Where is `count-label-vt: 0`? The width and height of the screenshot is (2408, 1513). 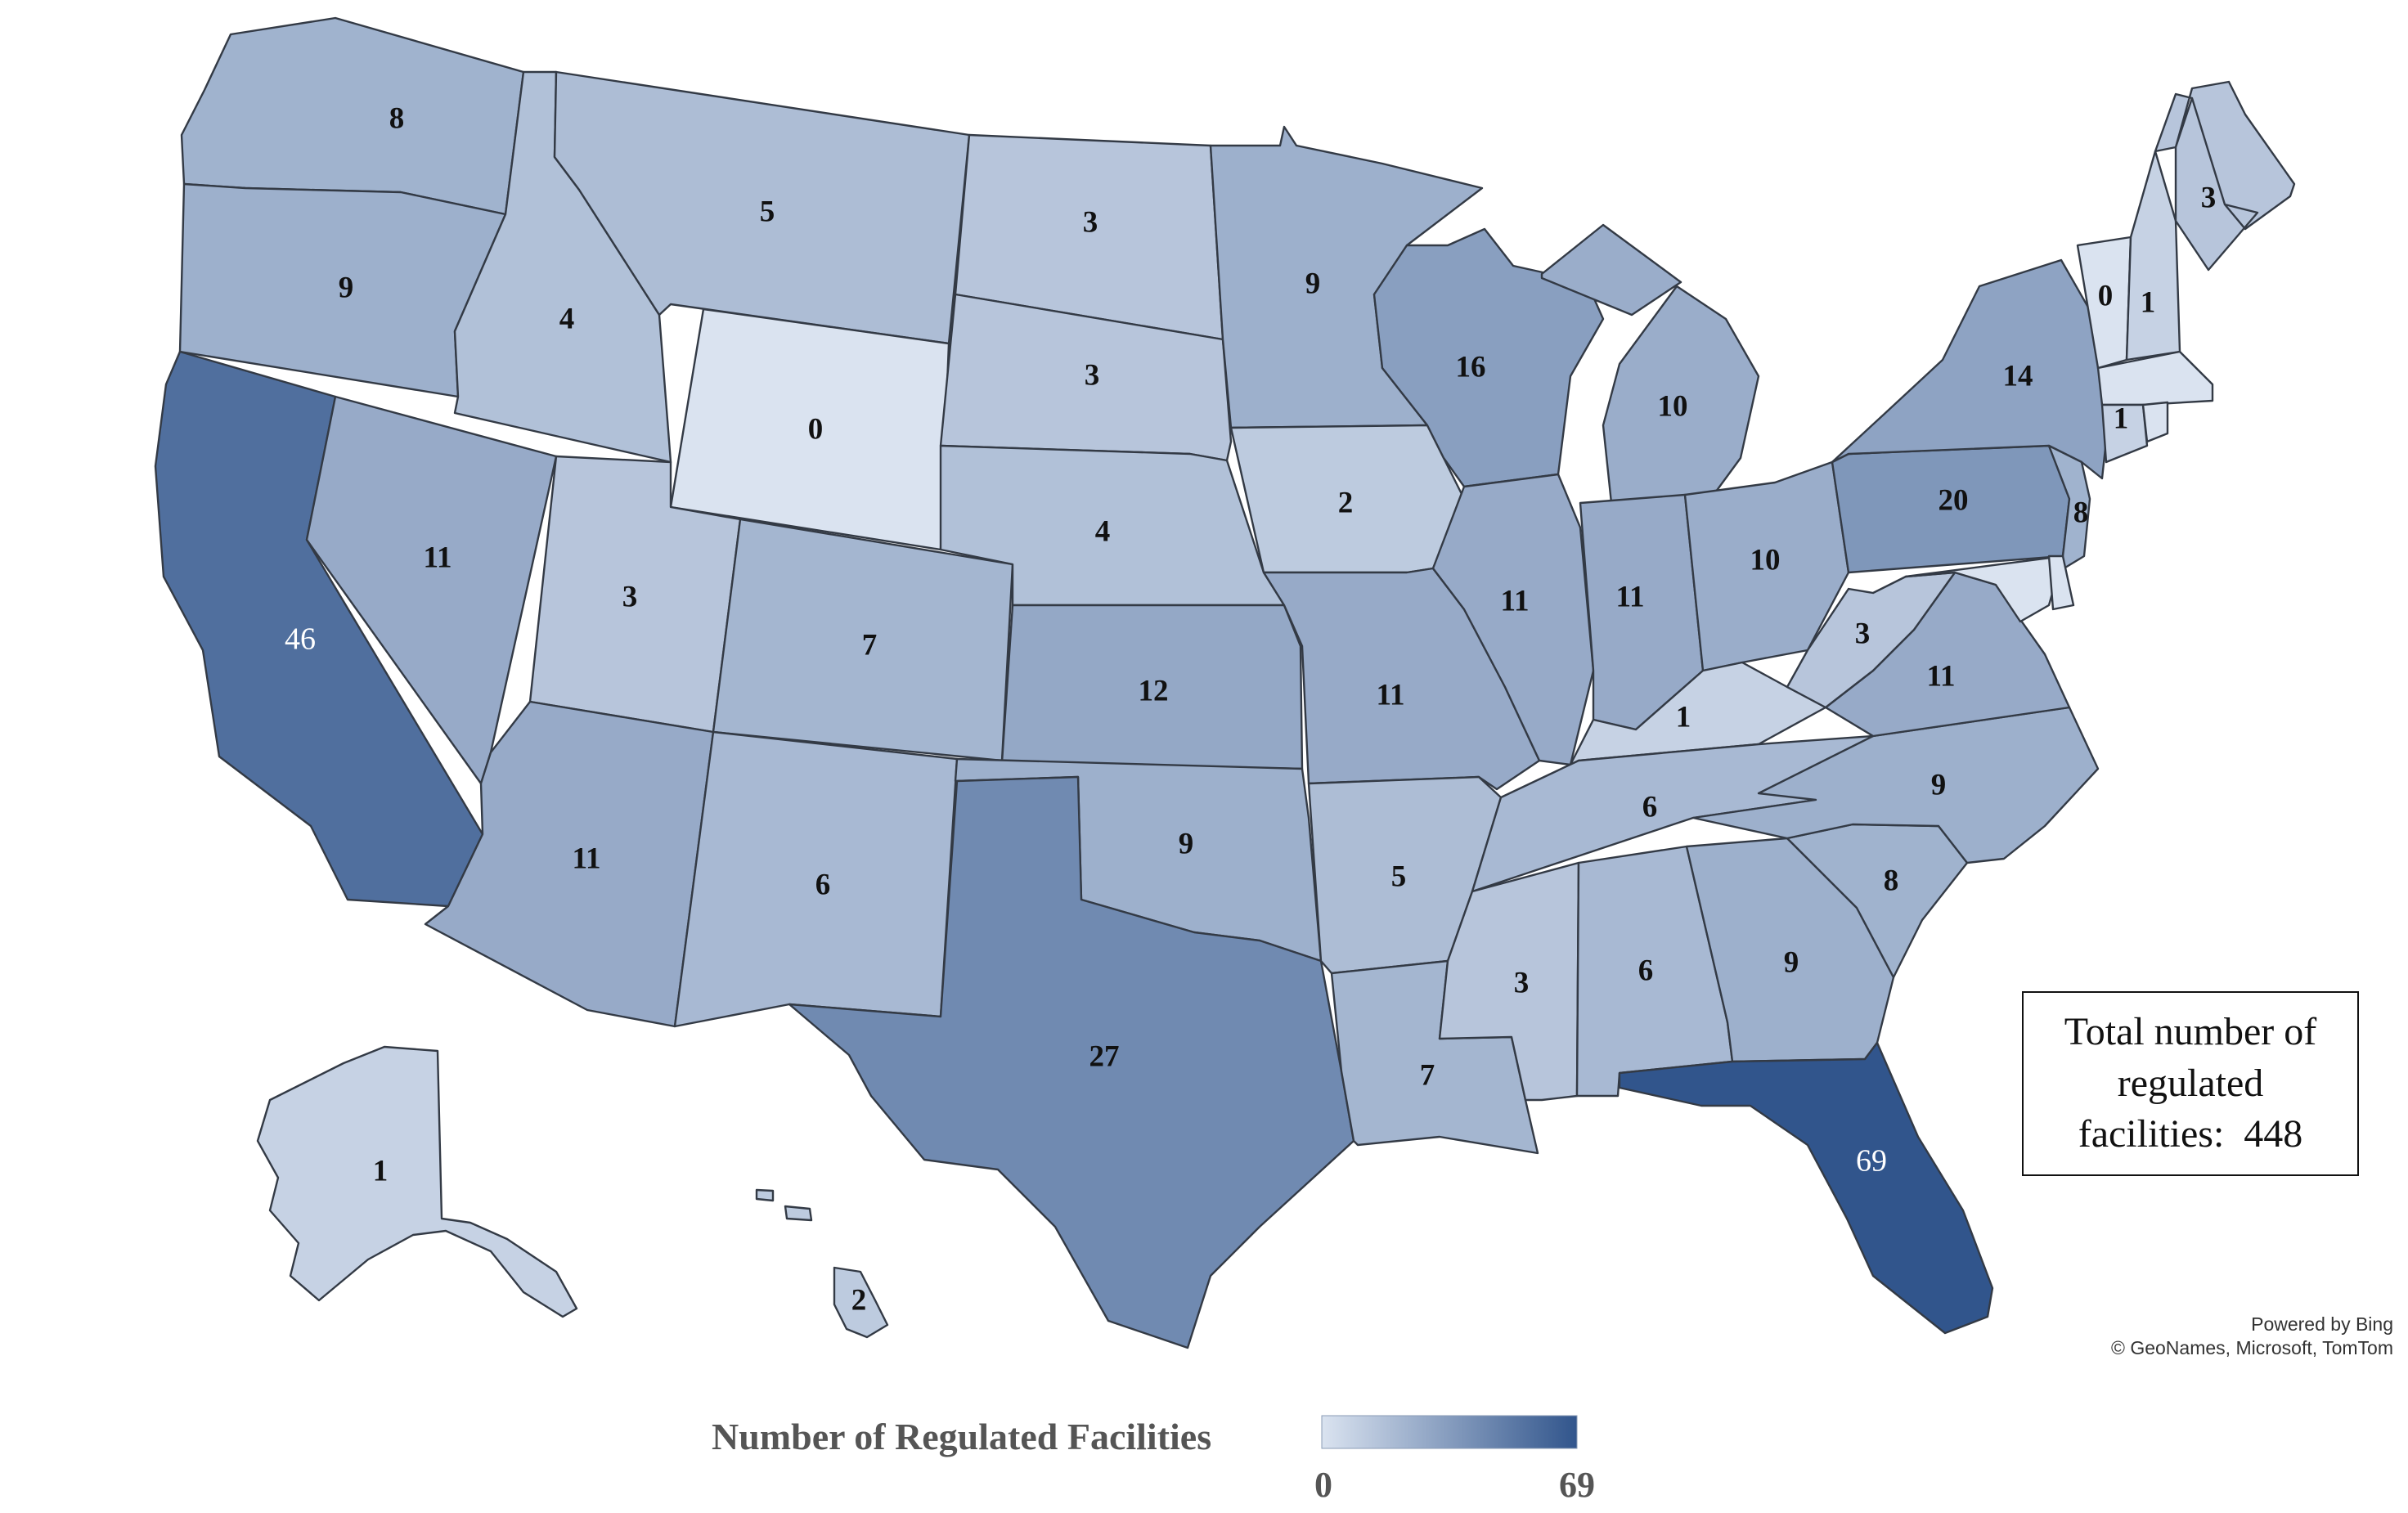 count-label-vt: 0 is located at coordinates (2106, 296).